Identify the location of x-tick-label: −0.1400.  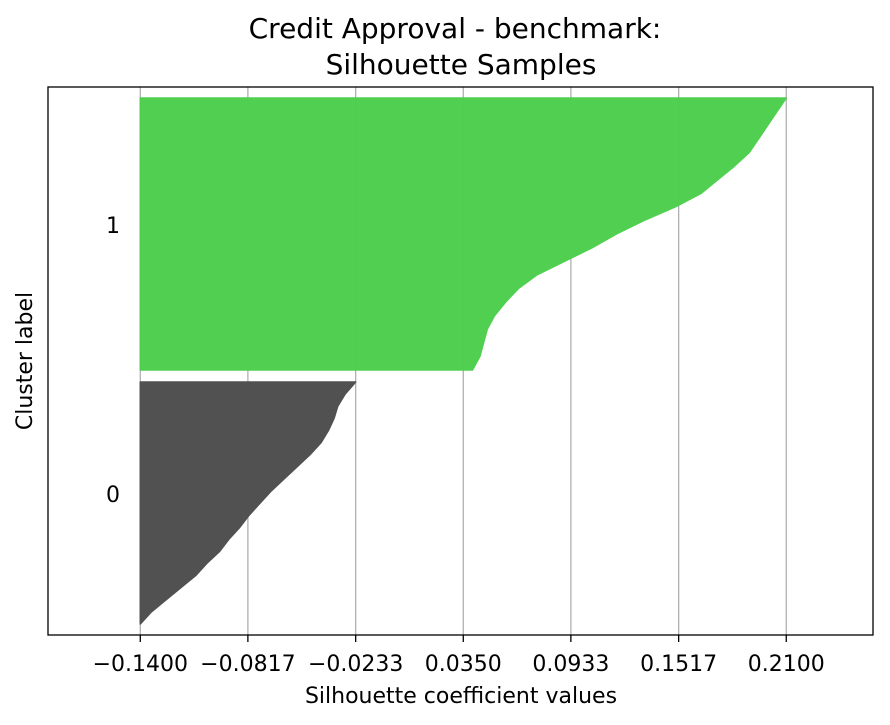
(140, 664).